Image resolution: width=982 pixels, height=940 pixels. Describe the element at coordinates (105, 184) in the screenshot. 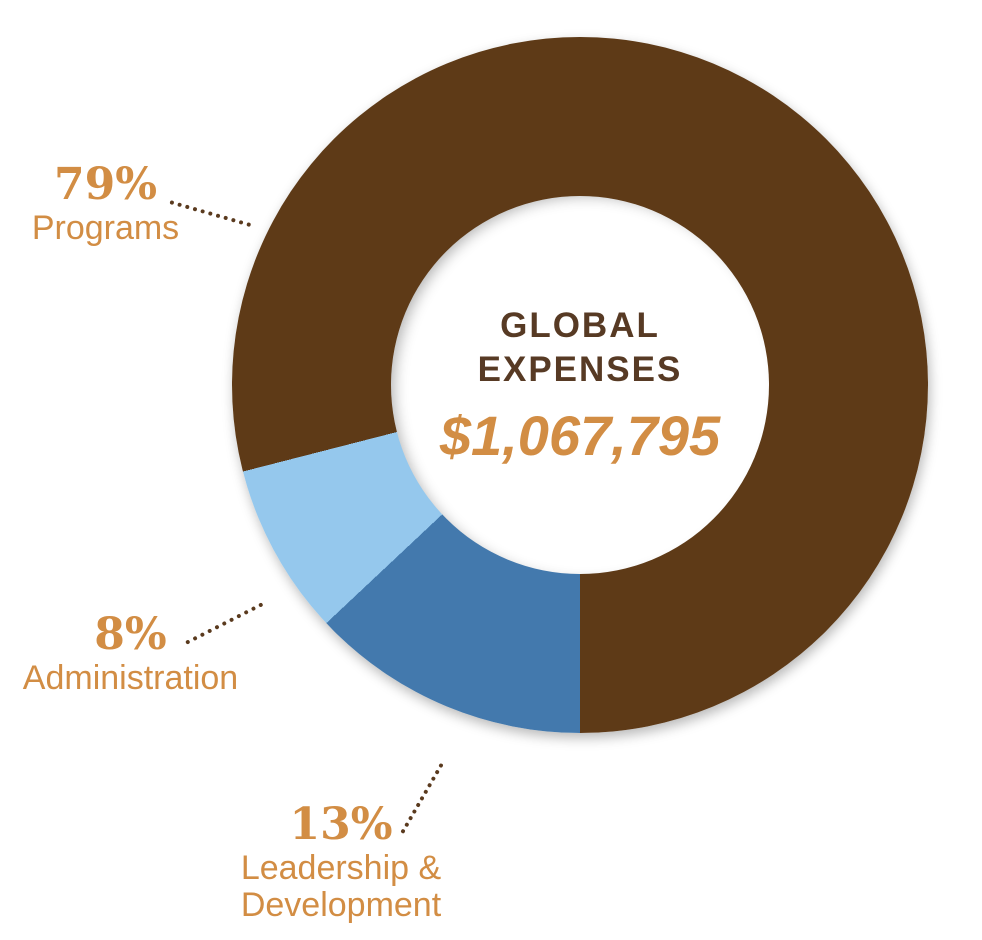

I see `programs-percent: 79%` at that location.